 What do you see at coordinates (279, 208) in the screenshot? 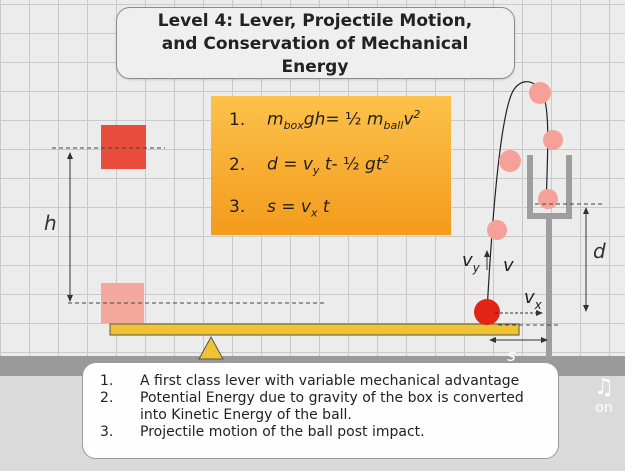
I see `equation-3: 3. s = vx t` at bounding box center [279, 208].